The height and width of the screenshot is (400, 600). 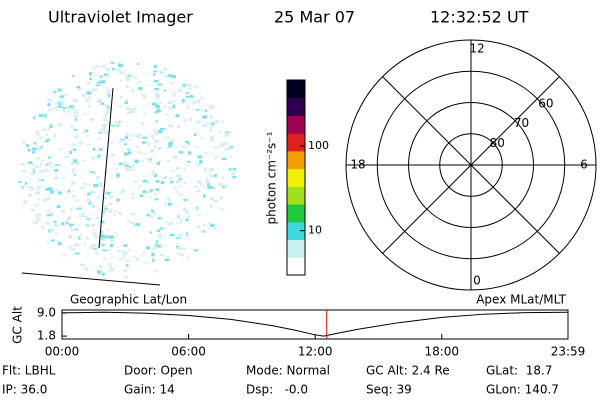 I want to click on status-field: GLat: 18.7, so click(x=519, y=371).